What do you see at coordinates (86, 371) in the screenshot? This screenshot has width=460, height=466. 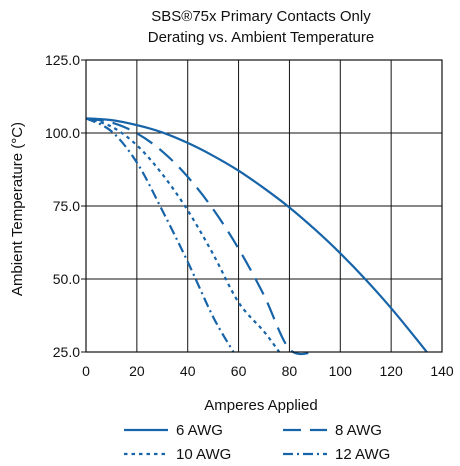 I see `x-tick-label: 0` at bounding box center [86, 371].